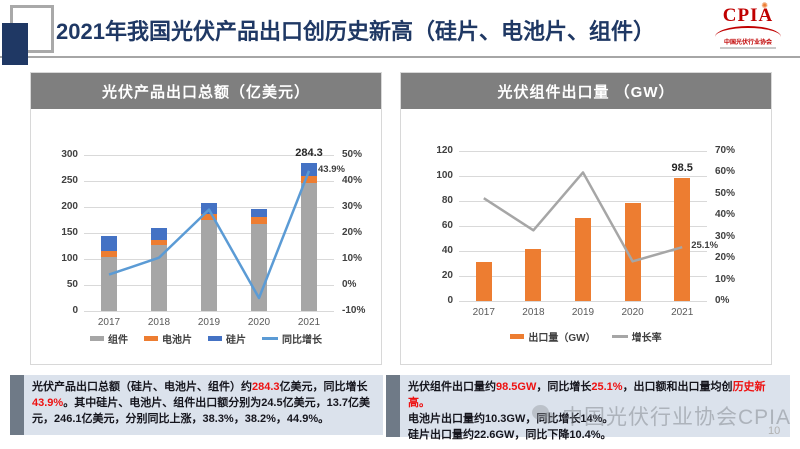 Image resolution: width=800 pixels, height=449 pixels. What do you see at coordinates (516, 387) in the screenshot?
I see `highlighted-text: 98.5GW` at bounding box center [516, 387].